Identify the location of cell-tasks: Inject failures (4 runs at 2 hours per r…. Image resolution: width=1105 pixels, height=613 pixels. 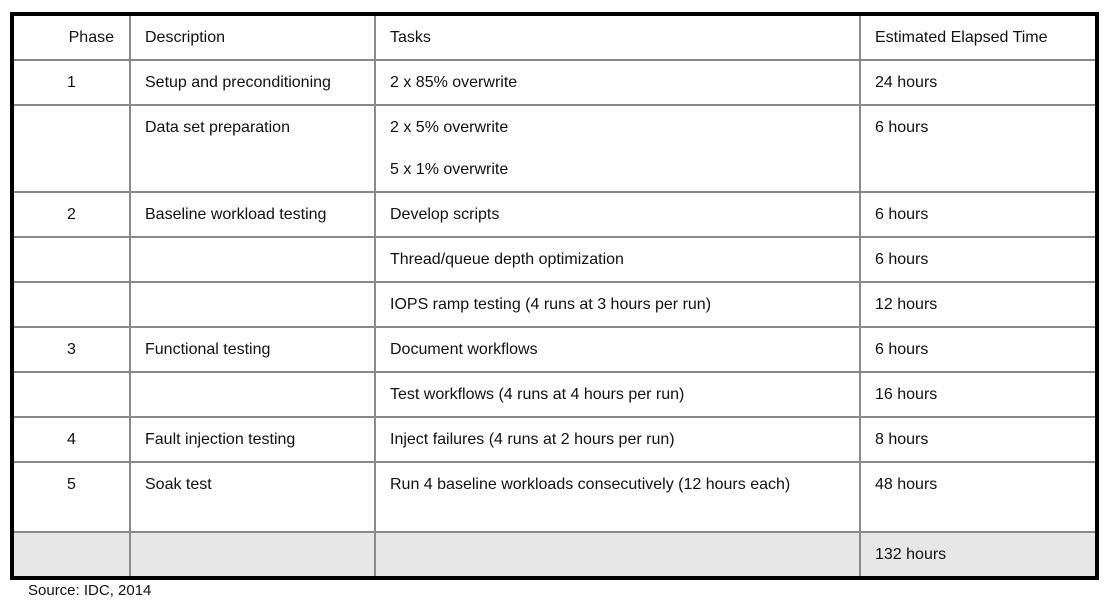
(617, 439).